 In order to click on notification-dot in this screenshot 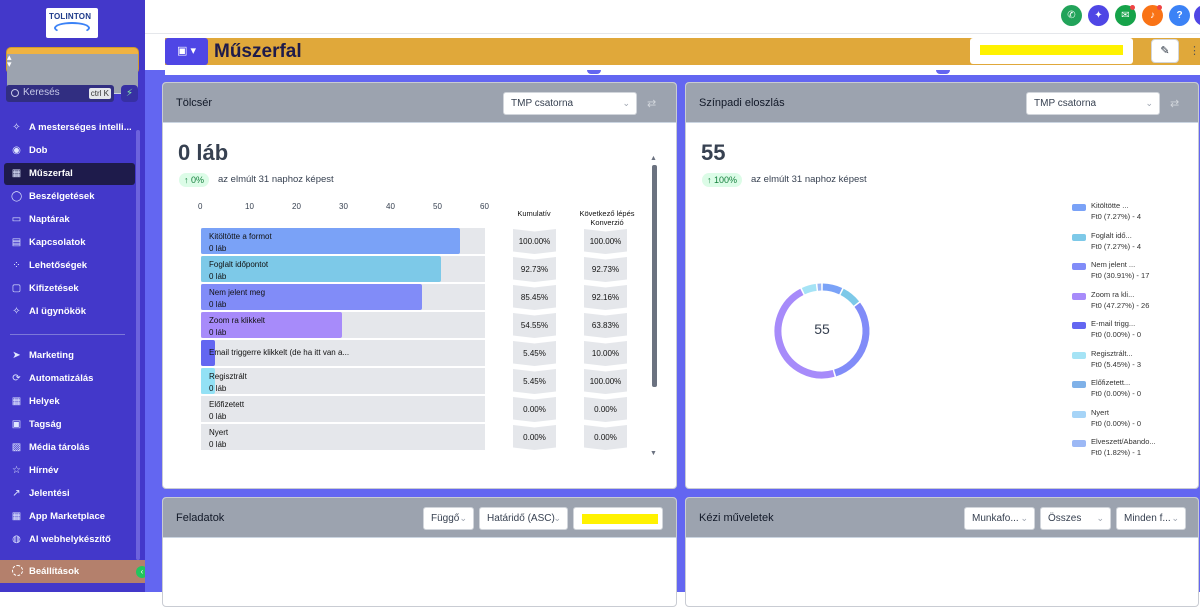, I will do `click(1159, 7)`.